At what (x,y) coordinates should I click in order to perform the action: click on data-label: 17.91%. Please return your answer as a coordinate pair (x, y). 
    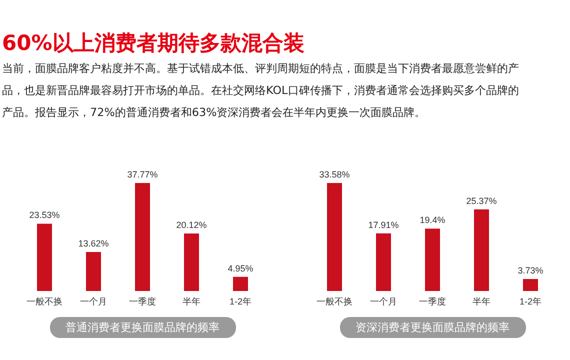
    Looking at the image, I should click on (383, 225).